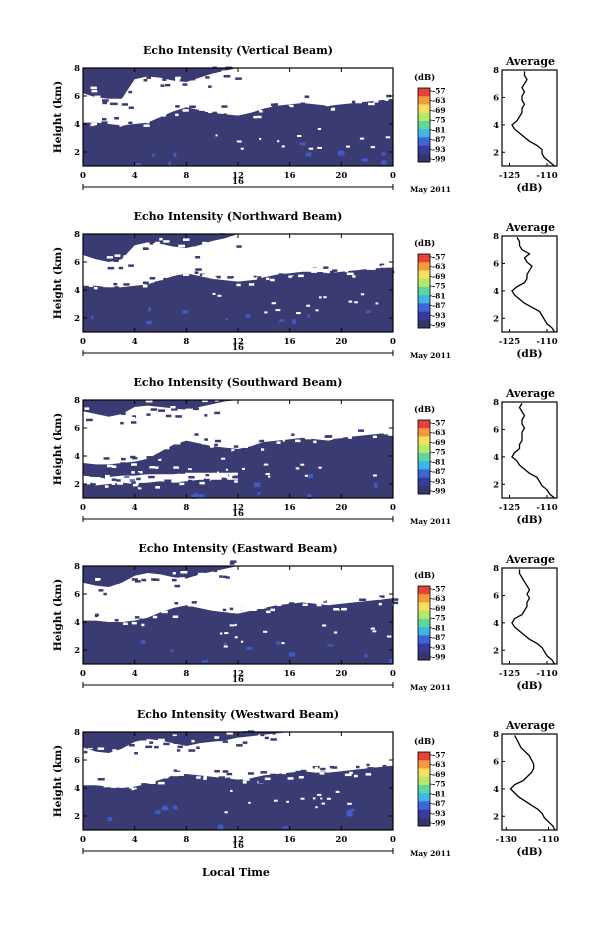 This screenshot has height=929, width=610. Describe the element at coordinates (77, 789) in the screenshot. I see `y-tick-label: 4` at that location.